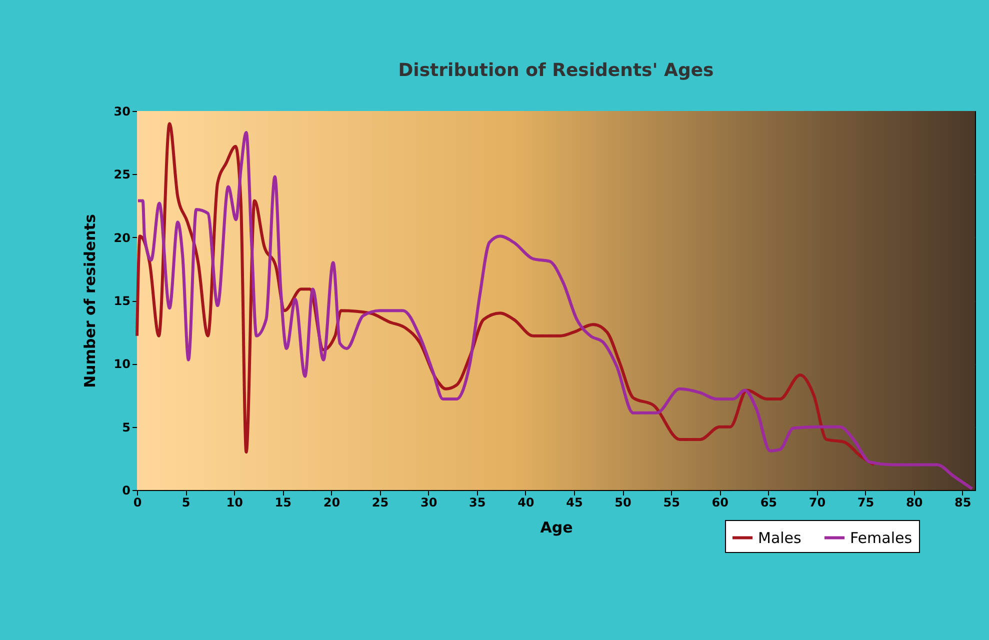 This screenshot has width=989, height=640. Describe the element at coordinates (331, 503) in the screenshot. I see `x-tick-label: 20` at that location.